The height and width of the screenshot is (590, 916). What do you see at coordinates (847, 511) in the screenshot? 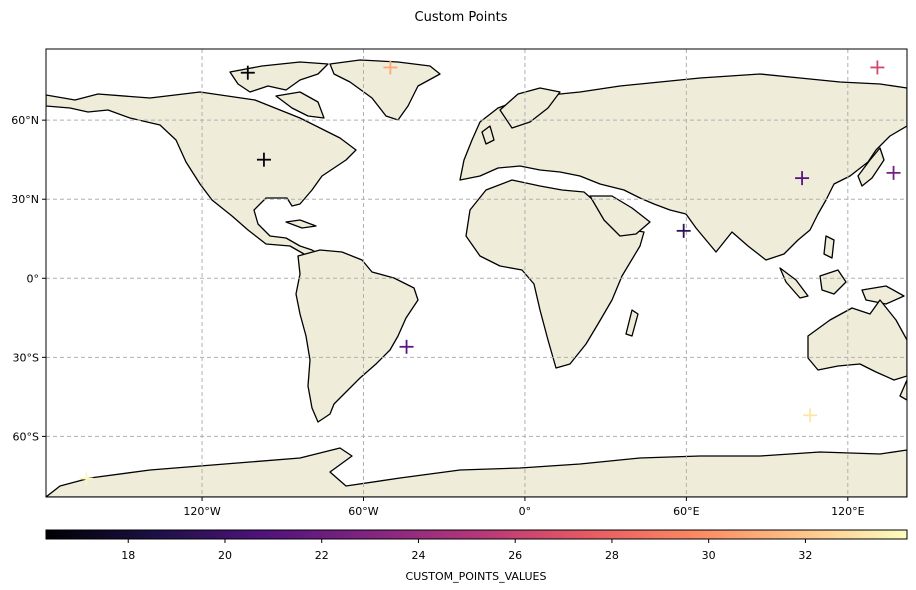
I see `x-tick-label: 120°E` at bounding box center [847, 511].